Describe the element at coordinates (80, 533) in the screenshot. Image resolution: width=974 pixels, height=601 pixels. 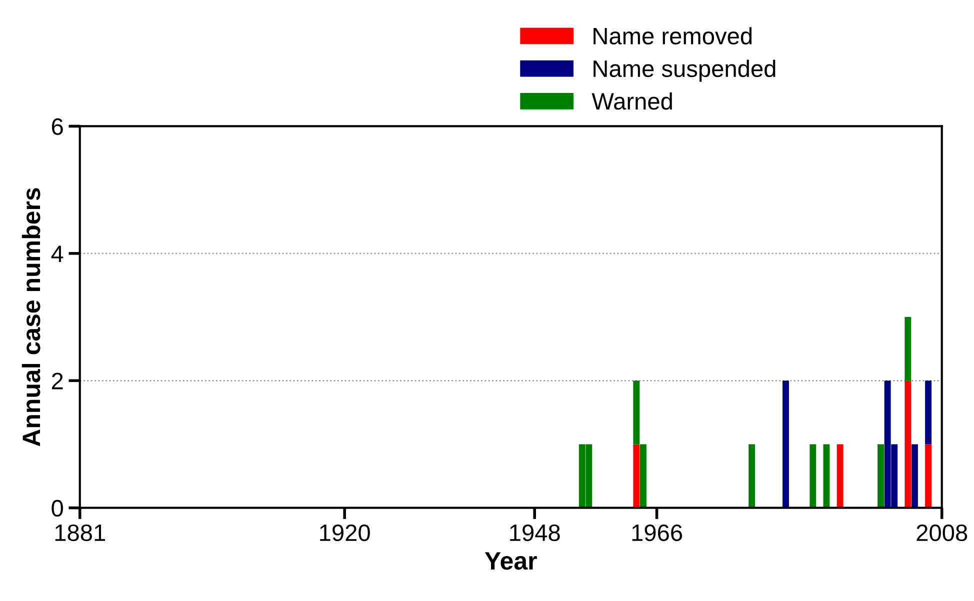
I see `x-tick-label: 1881` at that location.